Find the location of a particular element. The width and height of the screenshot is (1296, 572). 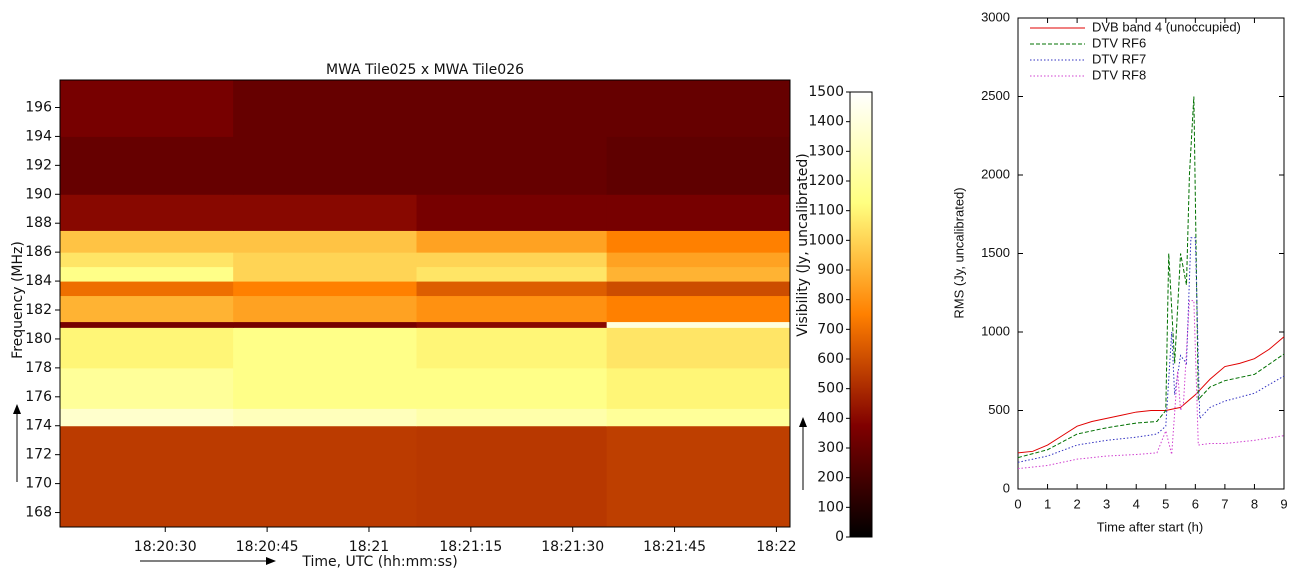

colorbar-tick-label: 1000 is located at coordinates (826, 240).